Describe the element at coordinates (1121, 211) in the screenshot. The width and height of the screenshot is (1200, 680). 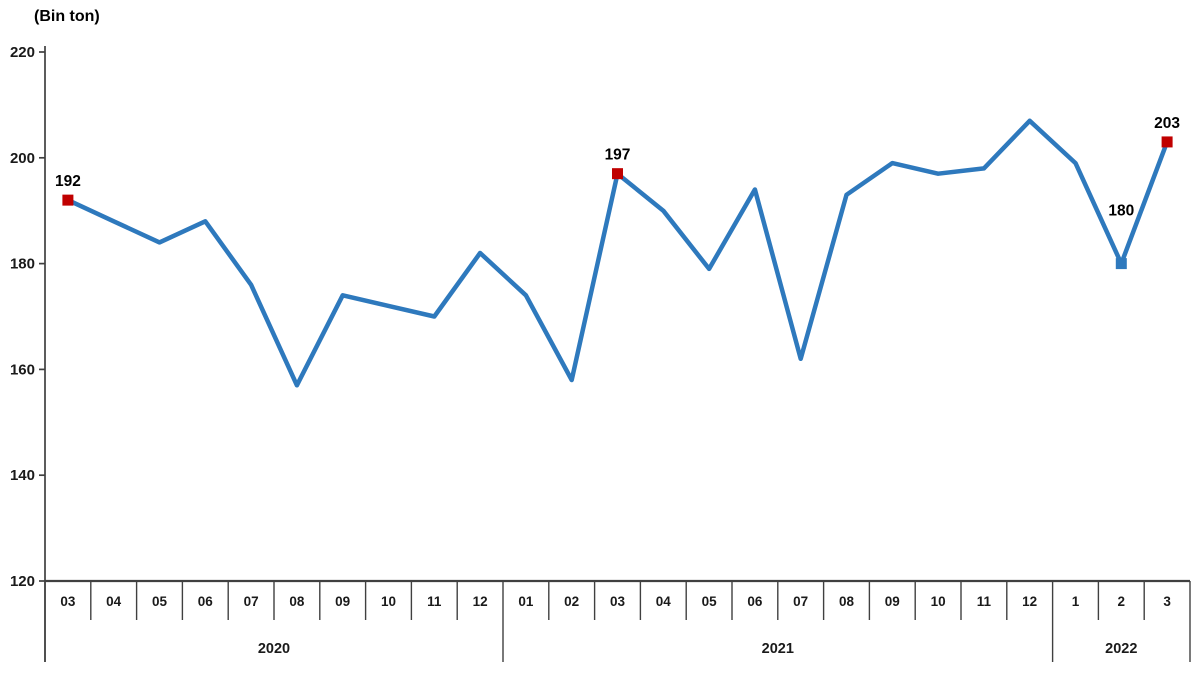
I see `data-point-label: 180` at that location.